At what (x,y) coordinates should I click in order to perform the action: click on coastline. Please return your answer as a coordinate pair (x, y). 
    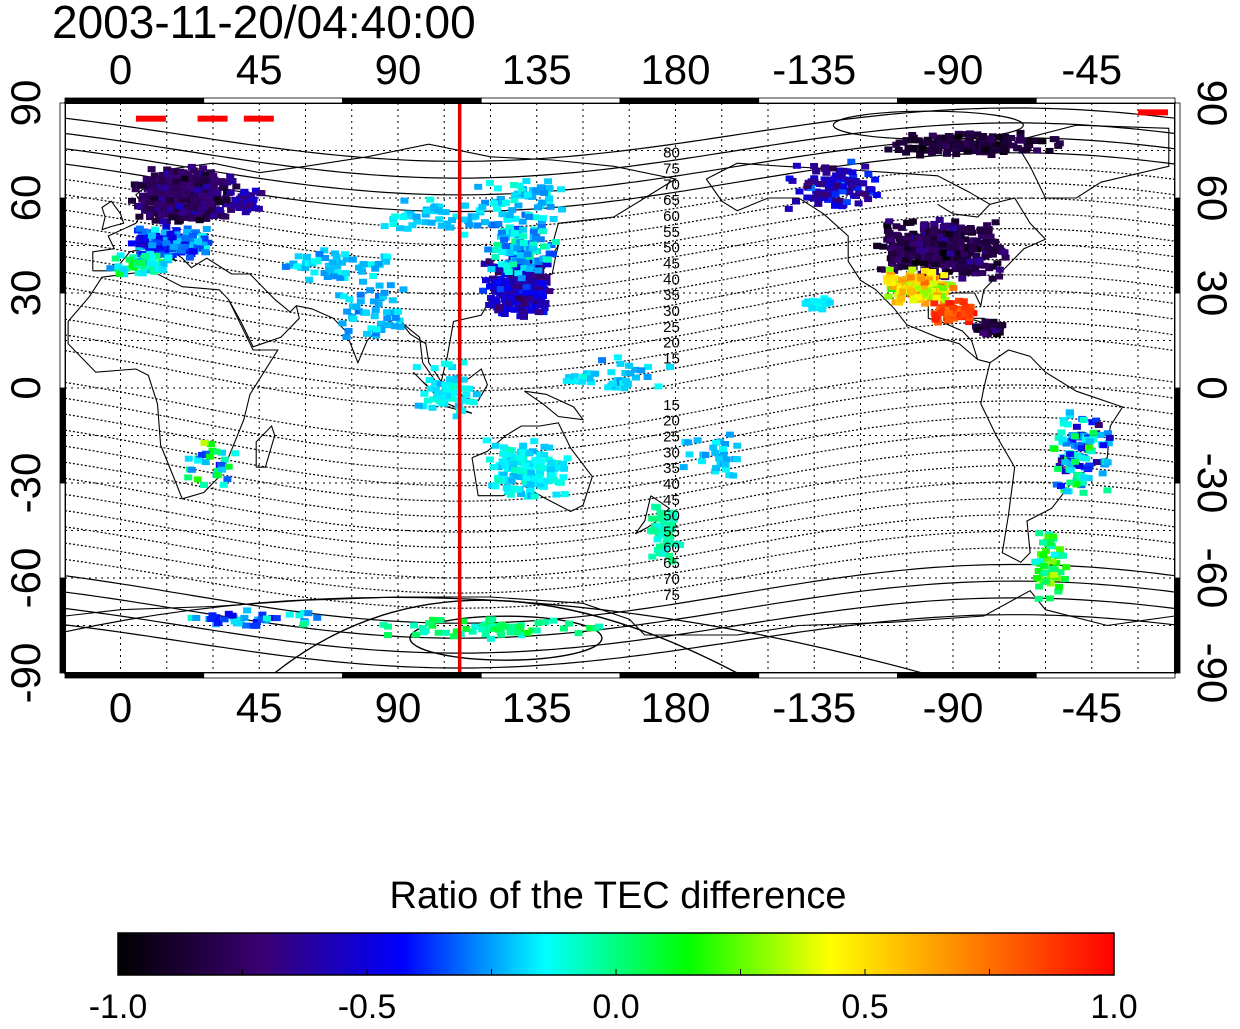
    Looking at the image, I should click on (964, 210).